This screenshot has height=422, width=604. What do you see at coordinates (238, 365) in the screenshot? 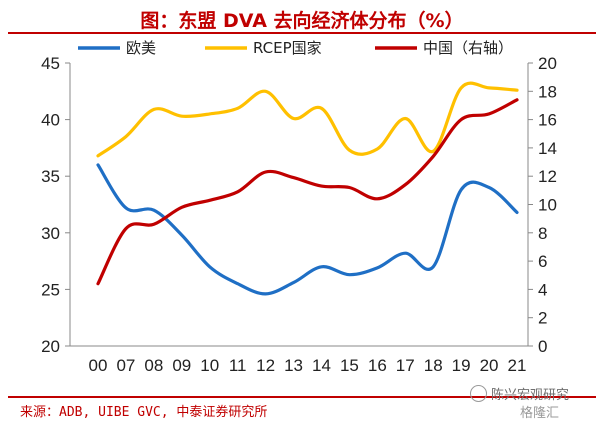
I see `x-tick-label: 11` at bounding box center [238, 365].